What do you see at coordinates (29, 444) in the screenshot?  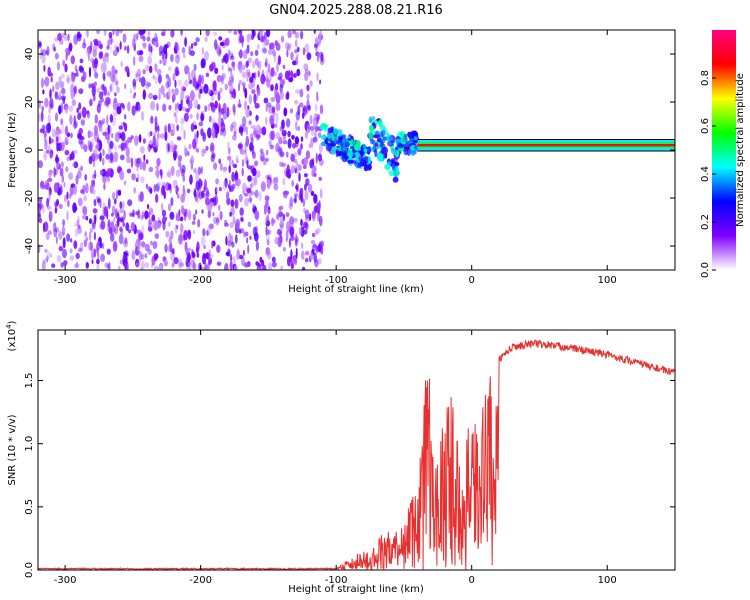 I see `y-tick-label: 1.0` at bounding box center [29, 444].